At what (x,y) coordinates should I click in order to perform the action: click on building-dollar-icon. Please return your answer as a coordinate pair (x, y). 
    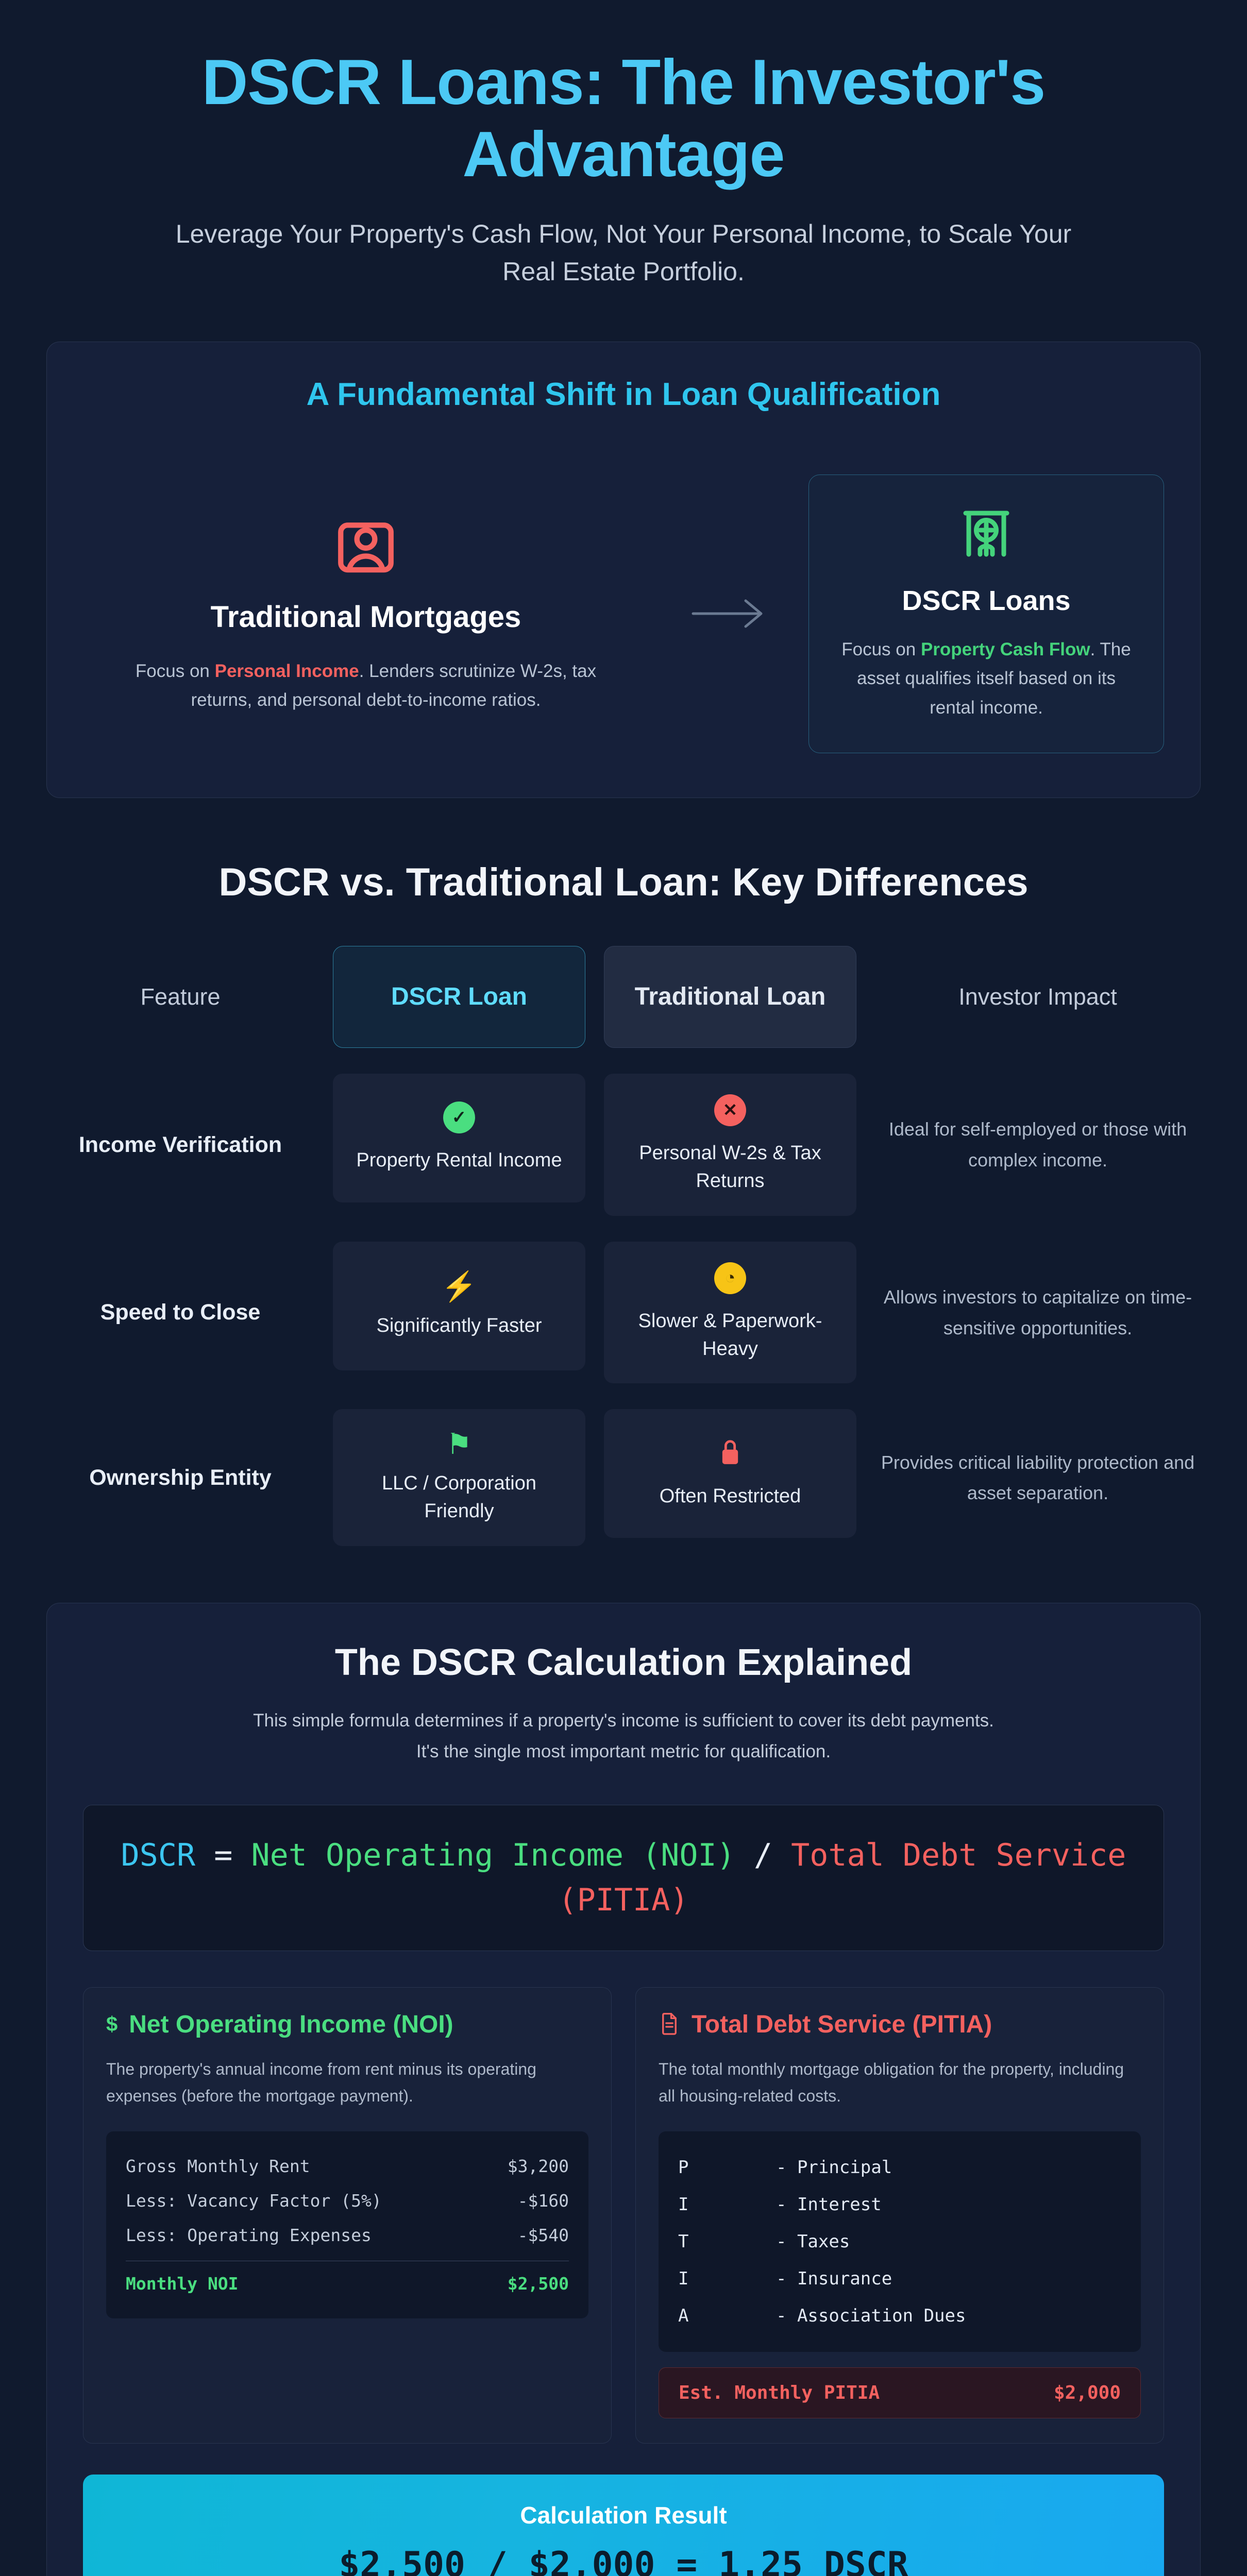
    Looking at the image, I should click on (986, 534).